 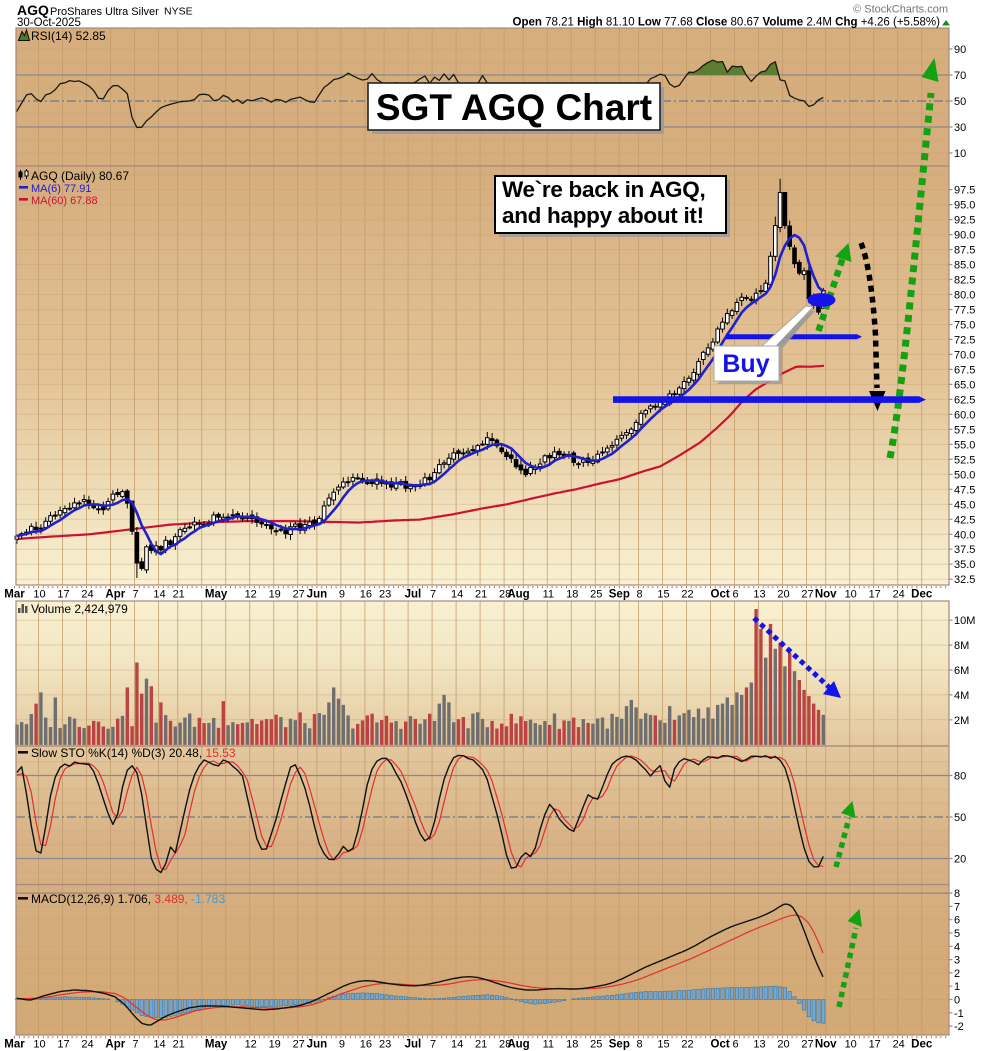 What do you see at coordinates (964, 460) in the screenshot?
I see `svg-text: 52.5` at bounding box center [964, 460].